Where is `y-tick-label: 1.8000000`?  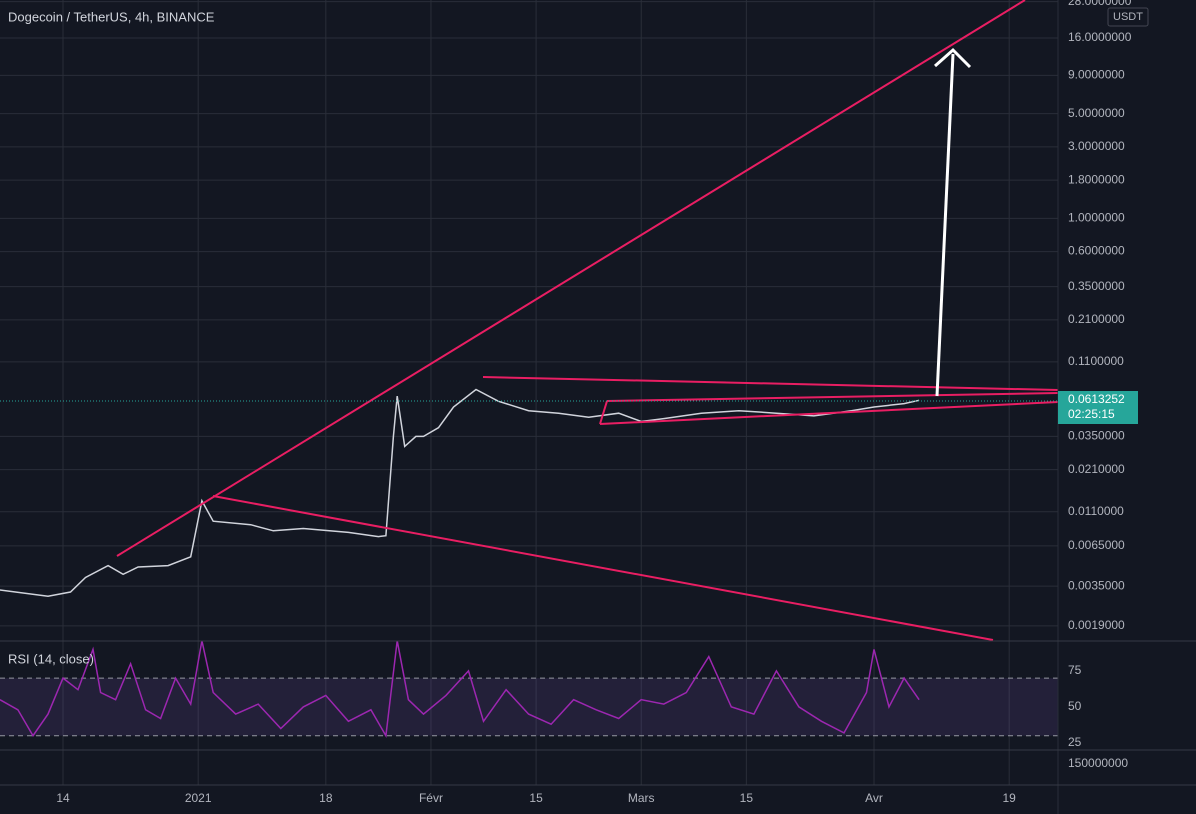 y-tick-label: 1.8000000 is located at coordinates (1096, 179).